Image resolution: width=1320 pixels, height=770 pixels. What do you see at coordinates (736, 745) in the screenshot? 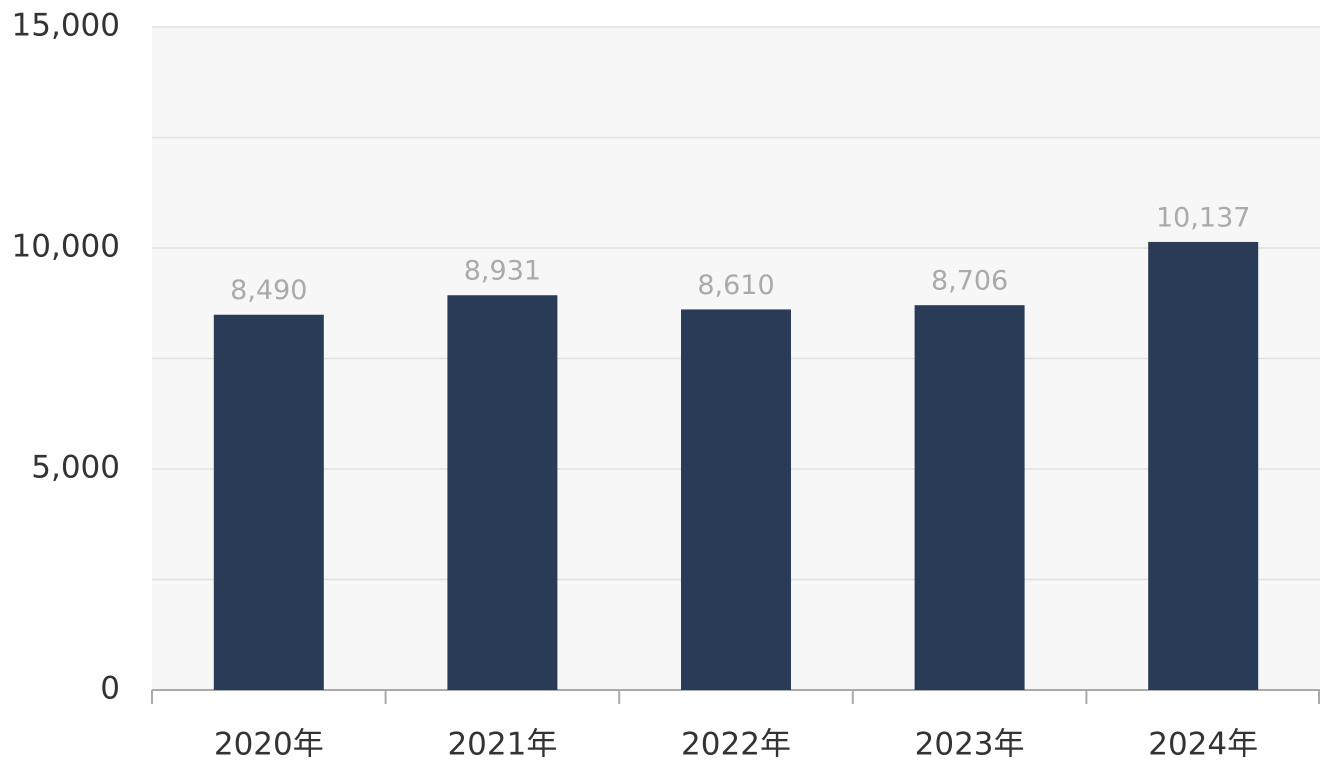
I see `x-tick-label: 2022年` at bounding box center [736, 745].